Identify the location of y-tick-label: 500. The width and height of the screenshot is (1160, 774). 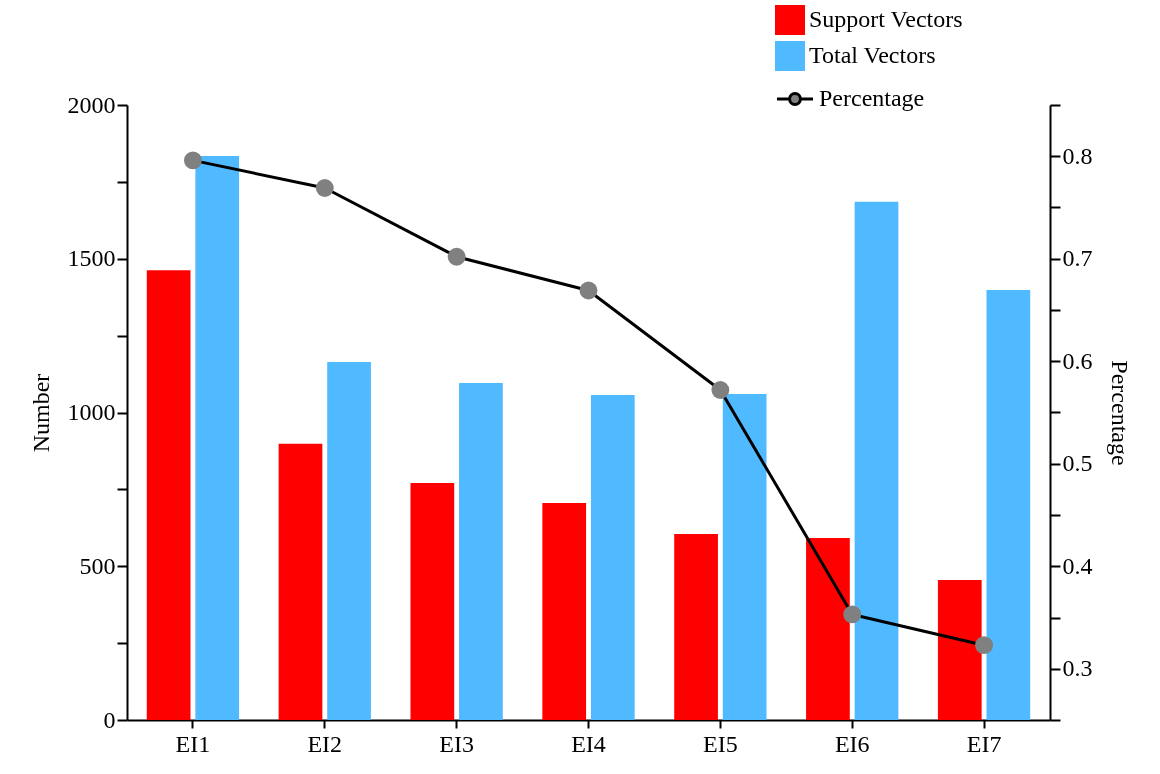
(97, 565).